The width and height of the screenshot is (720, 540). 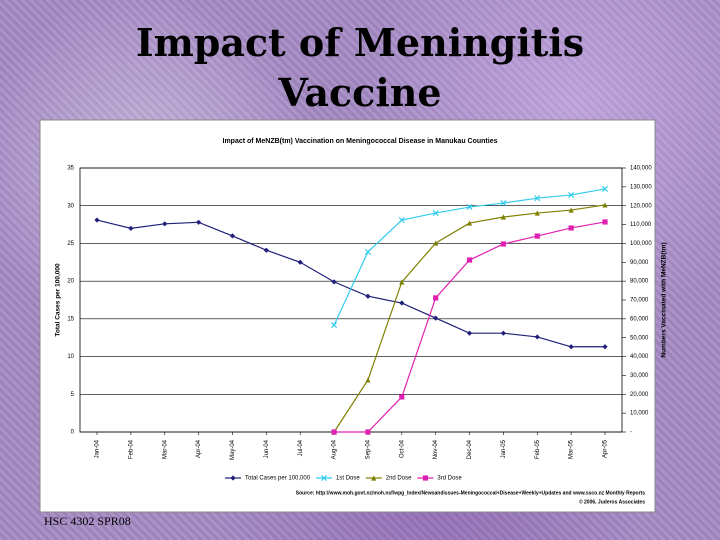 I want to click on legend-label: Total Cases per 100,000, so click(x=278, y=479).